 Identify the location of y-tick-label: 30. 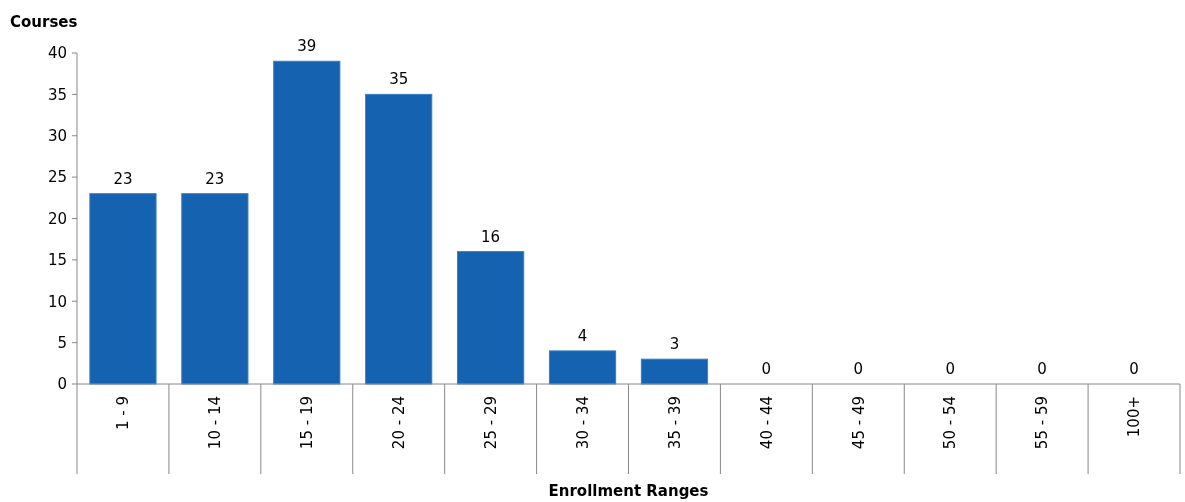
(57, 136).